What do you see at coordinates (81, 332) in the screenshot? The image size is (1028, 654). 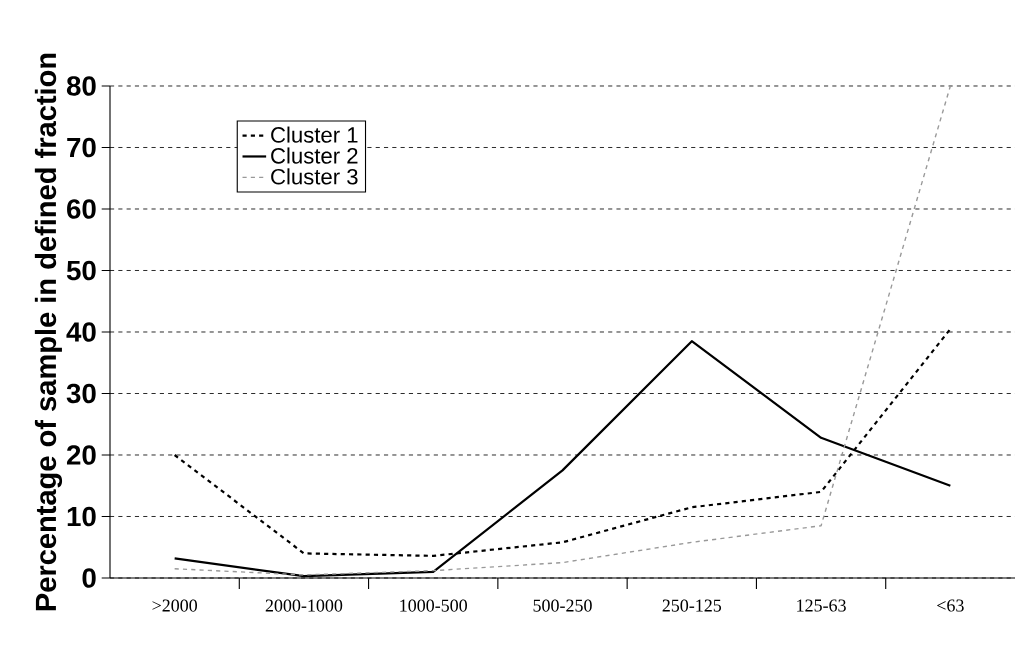 I see `y-tick-label: 40` at bounding box center [81, 332].